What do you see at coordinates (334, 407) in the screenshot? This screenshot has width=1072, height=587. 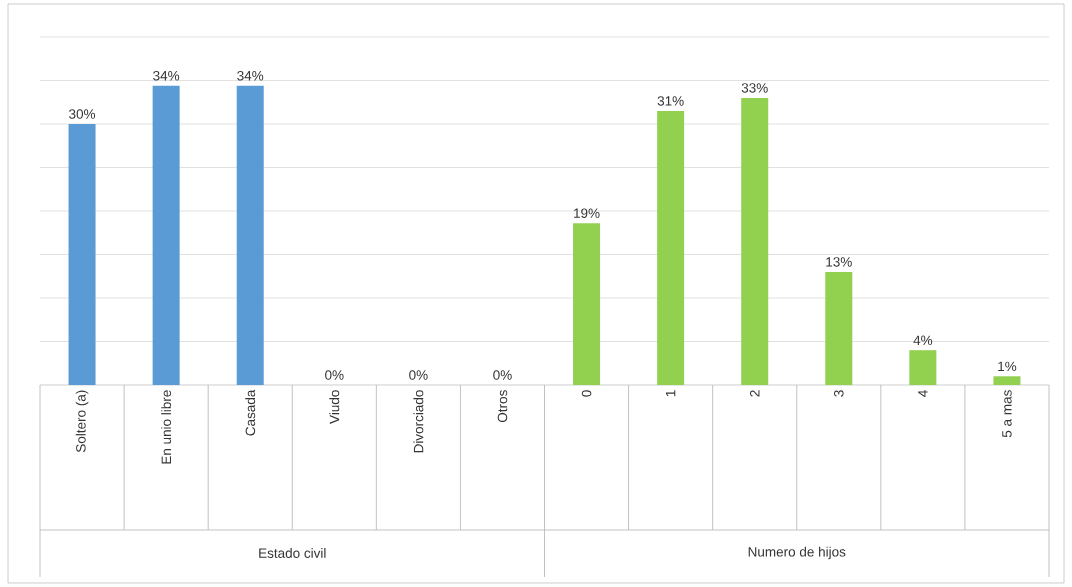 I see `x-tick-label: Viudo` at bounding box center [334, 407].